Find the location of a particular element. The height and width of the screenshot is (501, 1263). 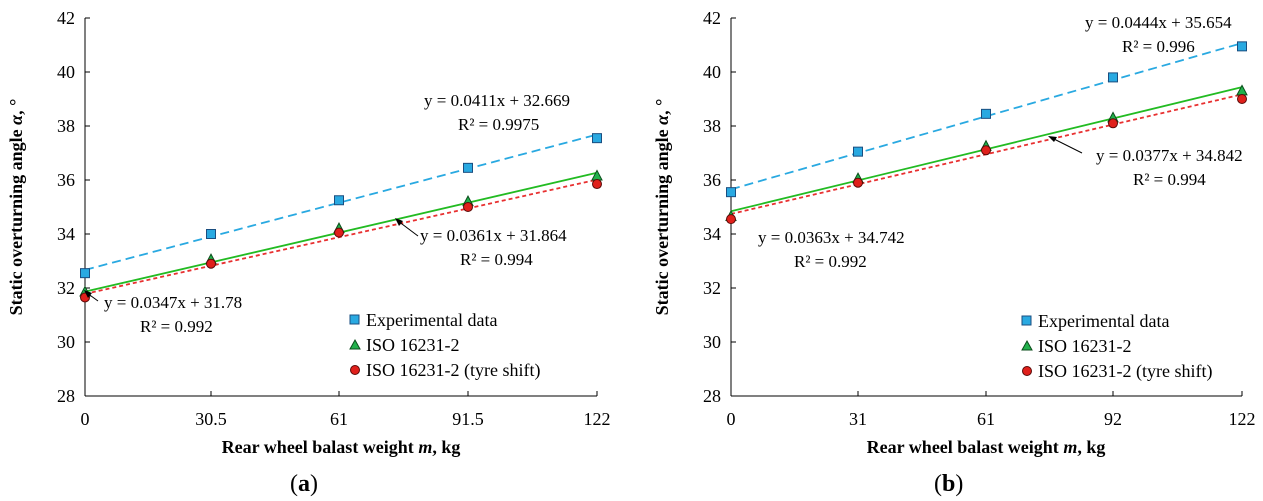

equation-iso-tyre-shift: y = 0.0347x + 31.78 is located at coordinates (173, 302).